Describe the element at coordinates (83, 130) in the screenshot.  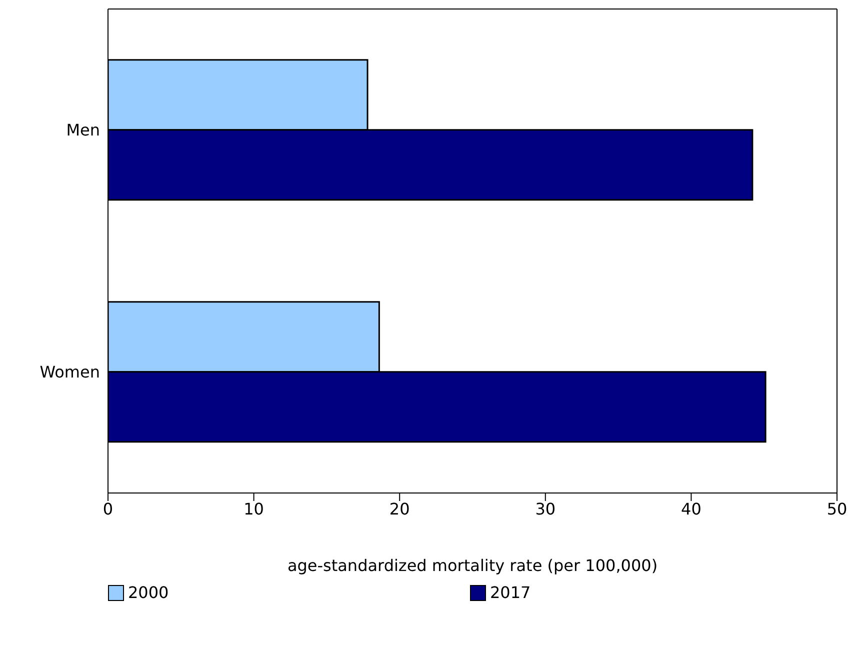
I see `y-tick-label: Men` at that location.